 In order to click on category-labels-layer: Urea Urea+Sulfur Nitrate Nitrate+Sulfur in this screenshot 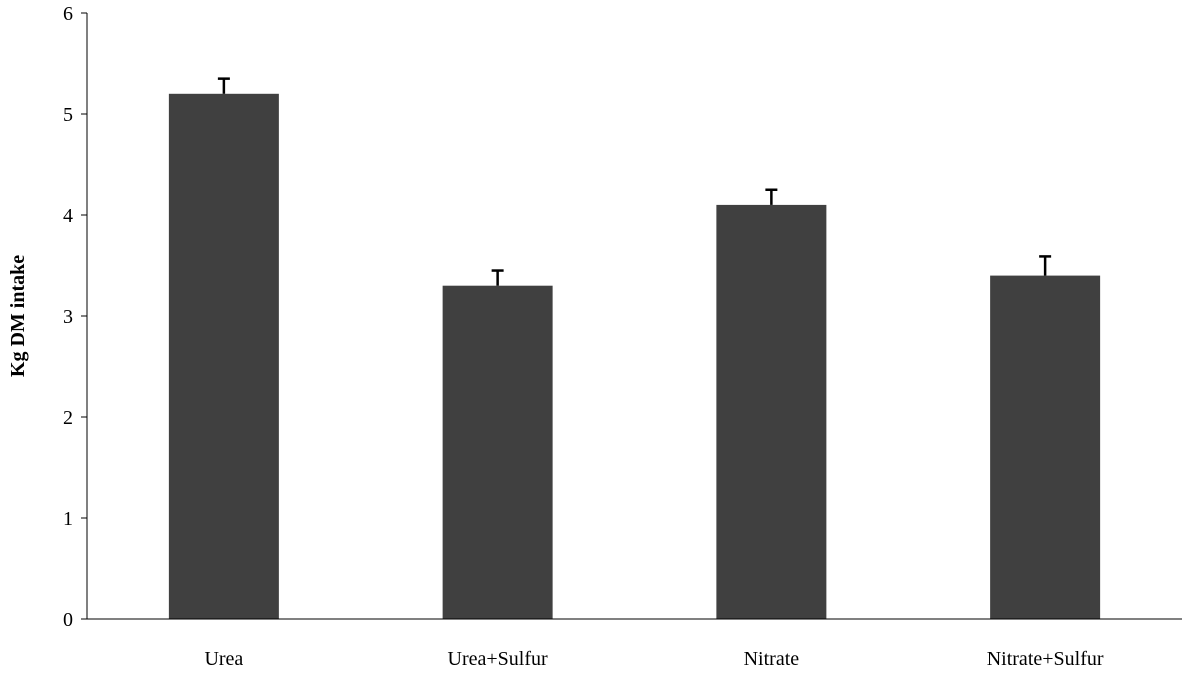, I will do `click(653, 659)`.